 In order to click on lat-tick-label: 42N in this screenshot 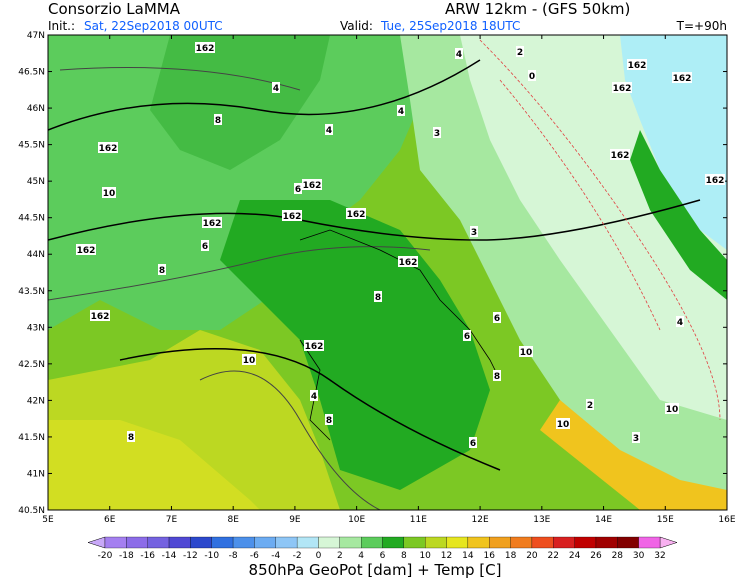, I will do `click(36, 401)`.